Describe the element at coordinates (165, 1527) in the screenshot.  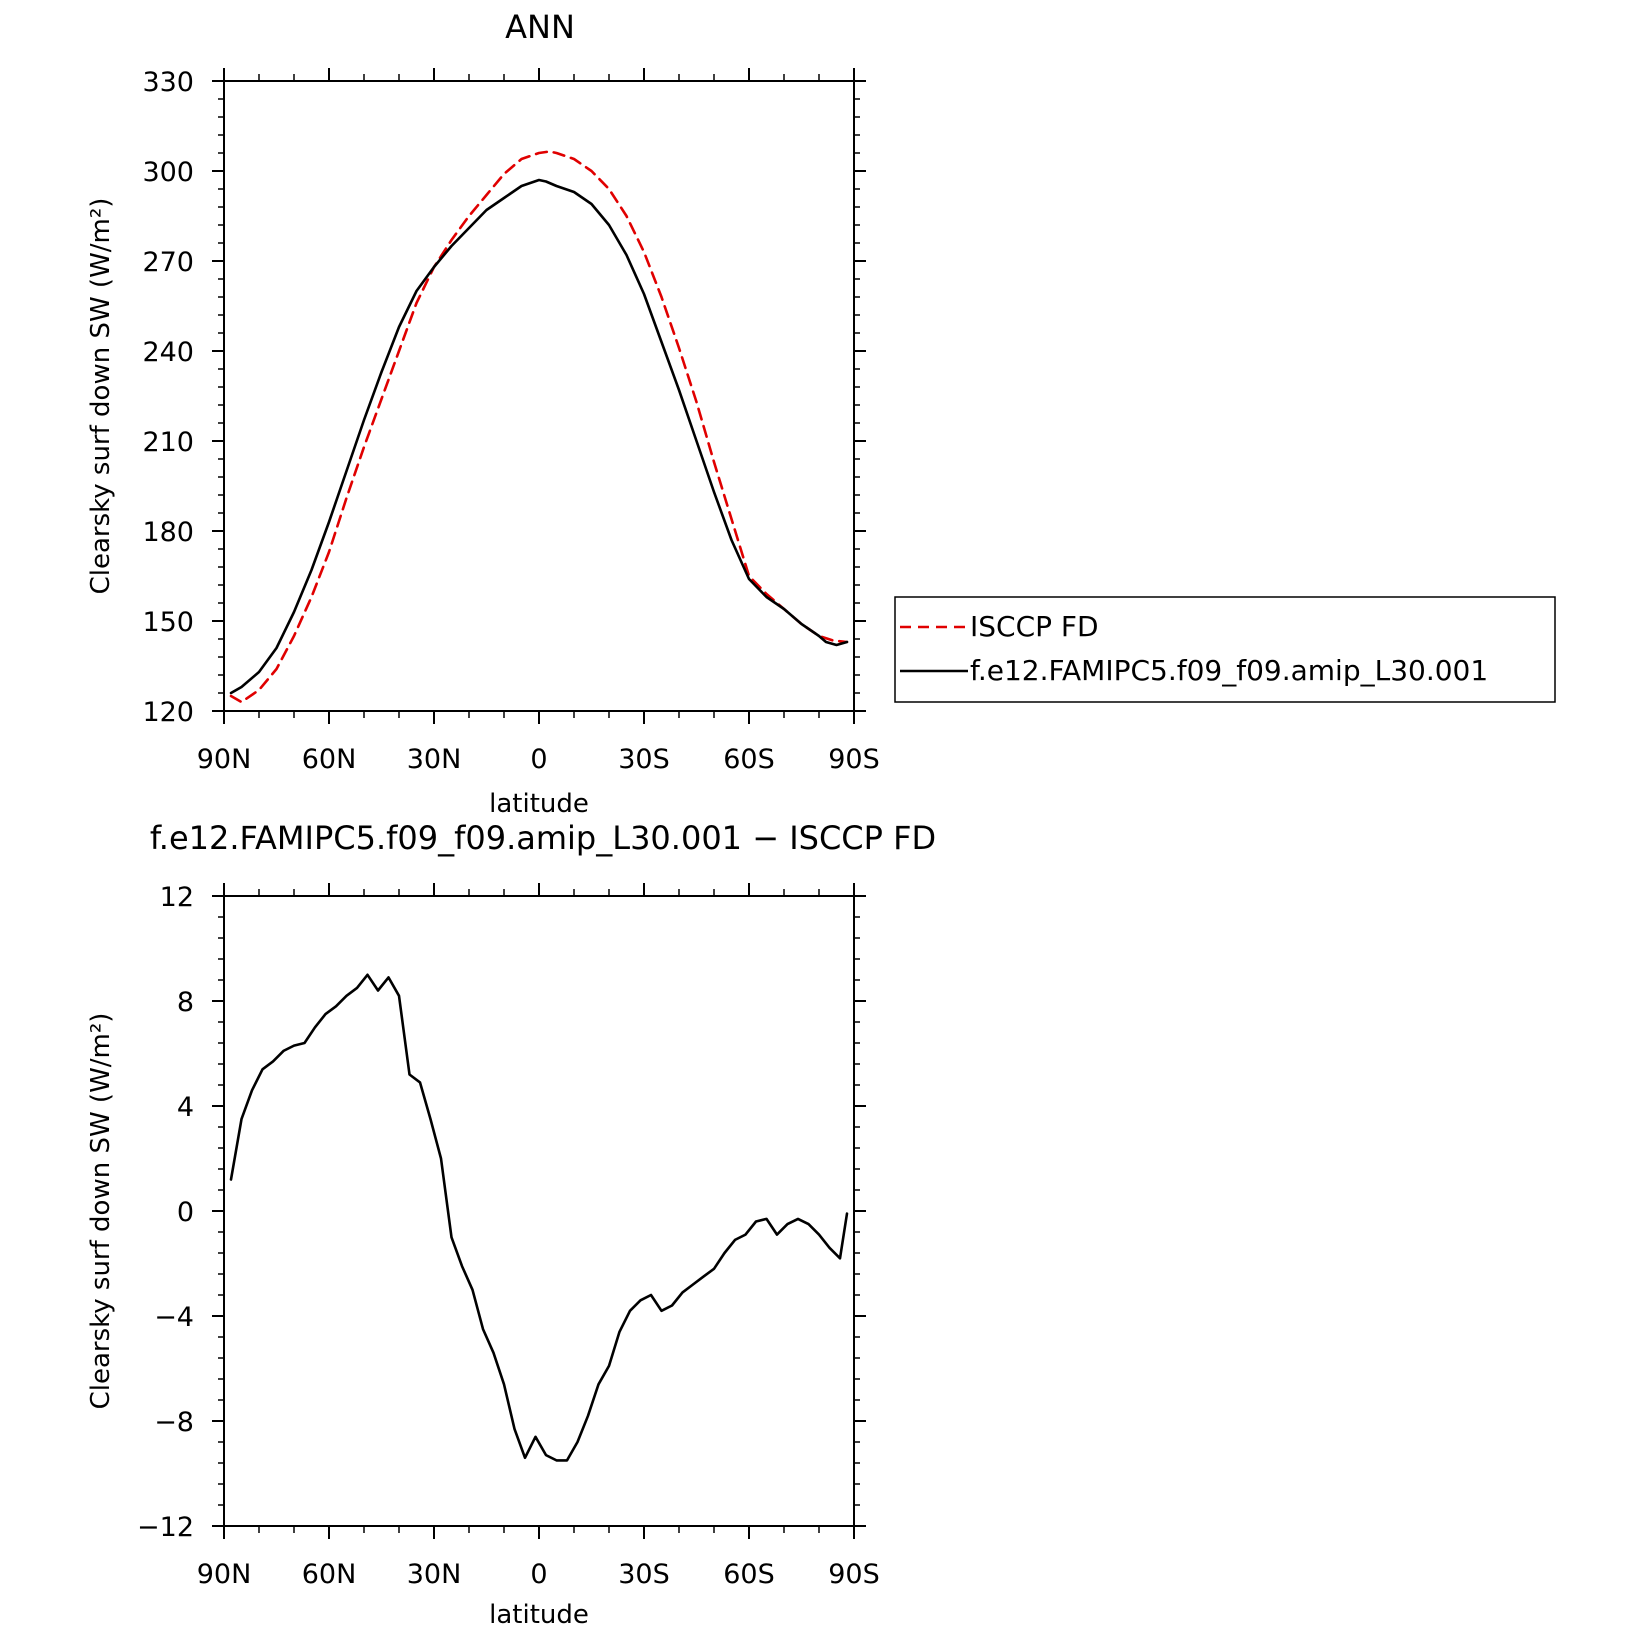
I see `y-tick-label: −12` at that location.